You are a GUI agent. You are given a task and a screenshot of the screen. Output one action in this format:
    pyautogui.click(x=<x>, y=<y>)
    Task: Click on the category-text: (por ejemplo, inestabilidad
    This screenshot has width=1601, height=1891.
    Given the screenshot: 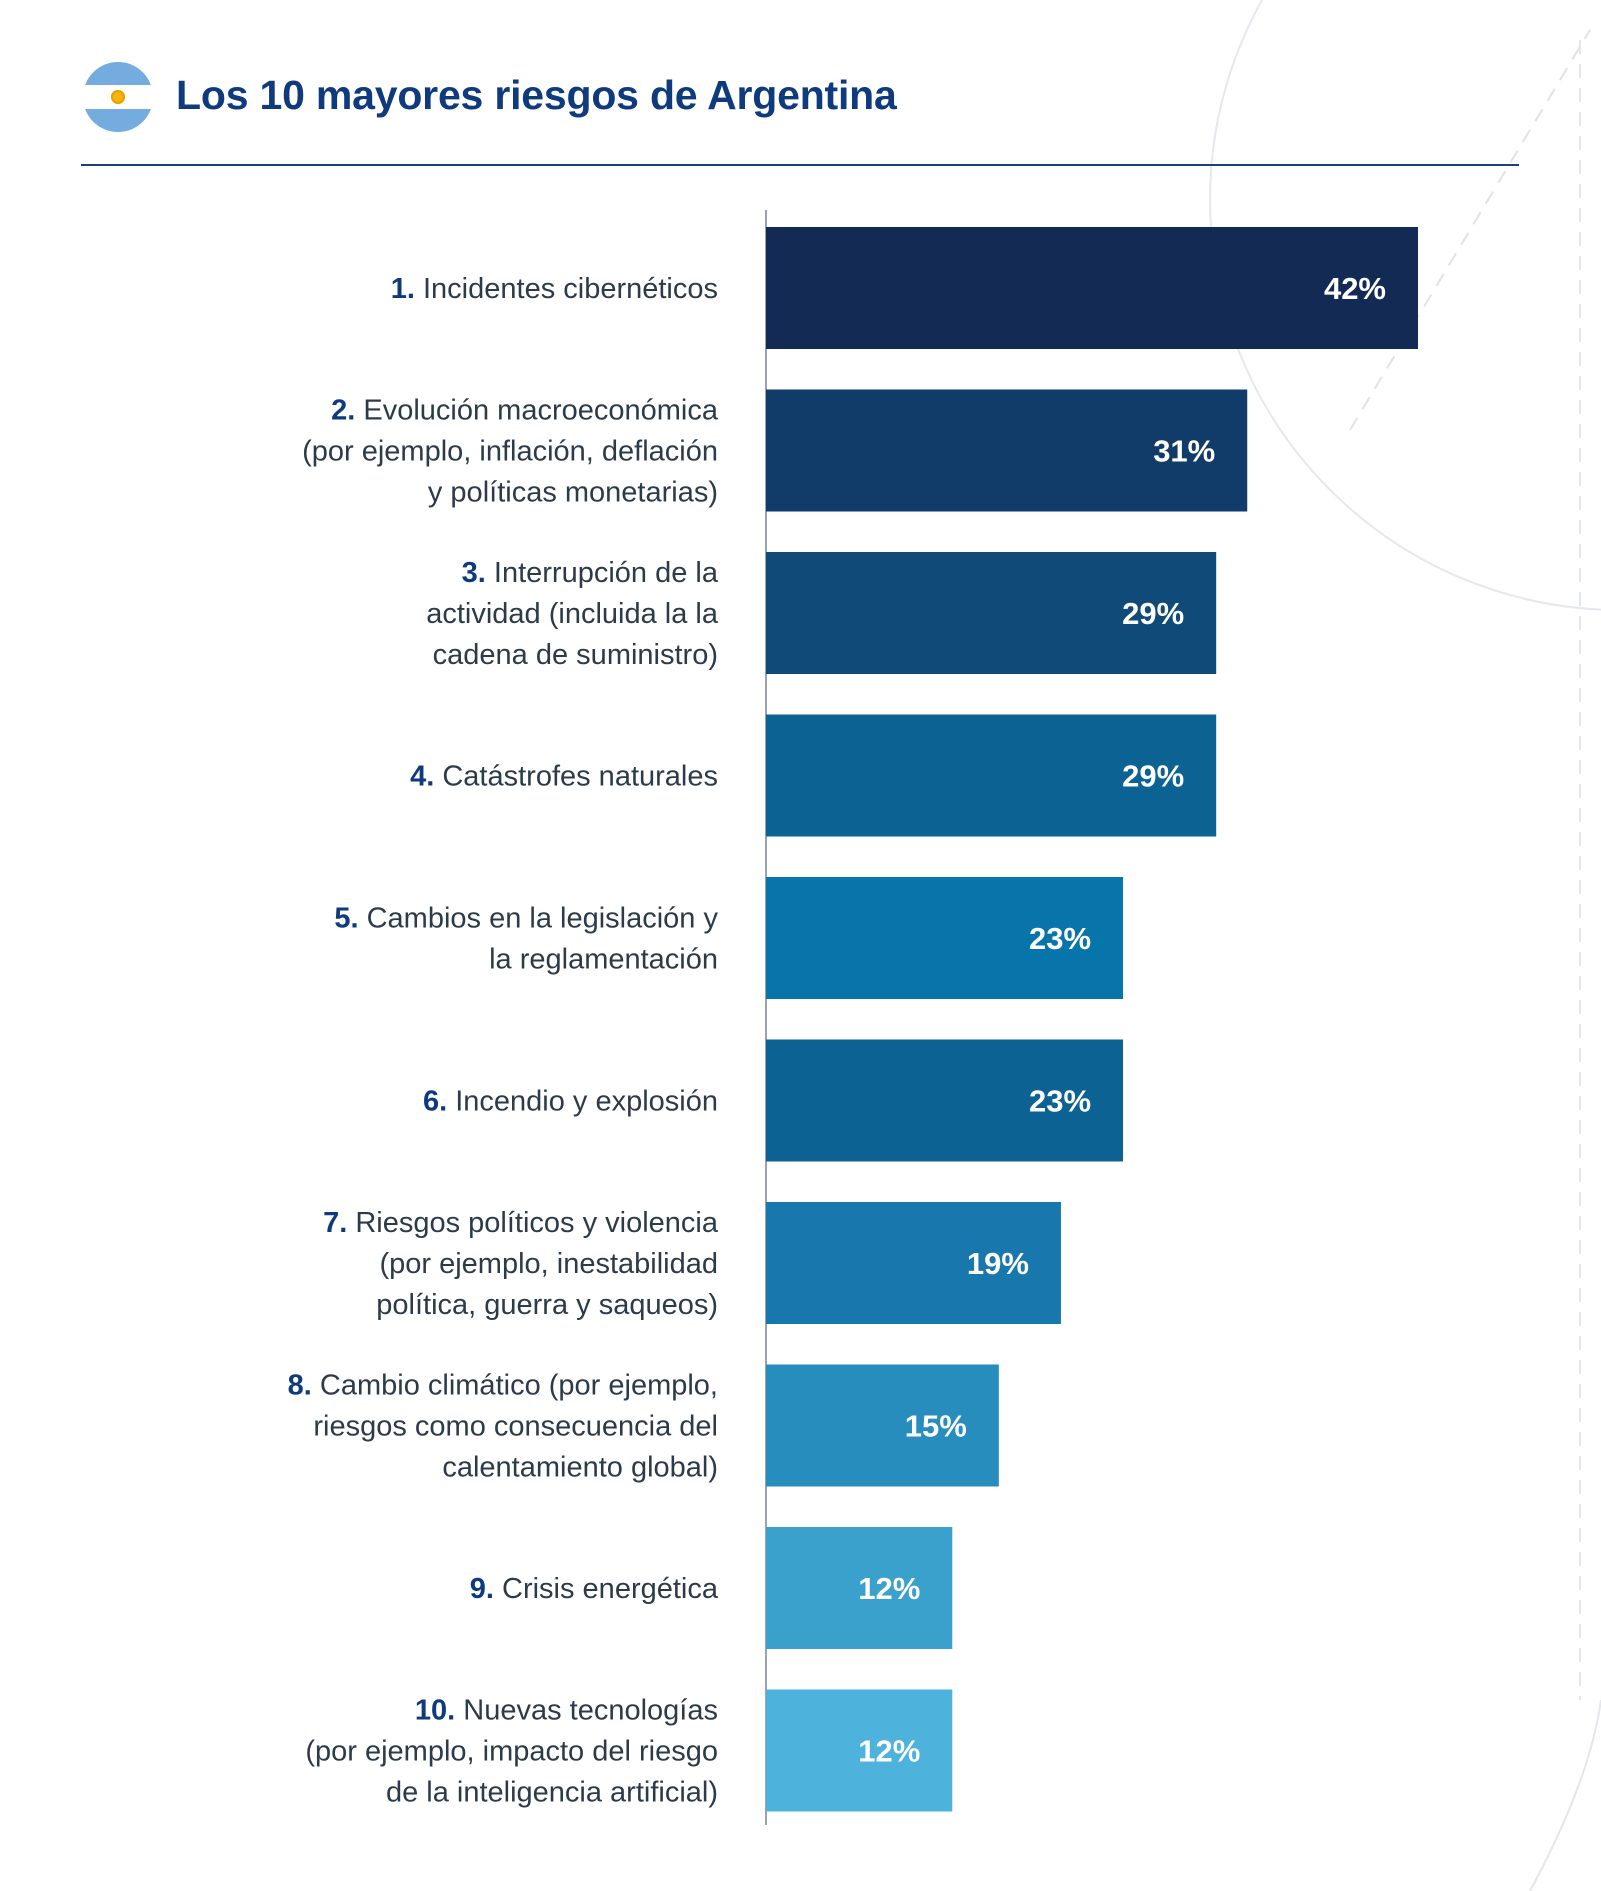 What is the action you would take?
    pyautogui.click(x=548, y=1264)
    